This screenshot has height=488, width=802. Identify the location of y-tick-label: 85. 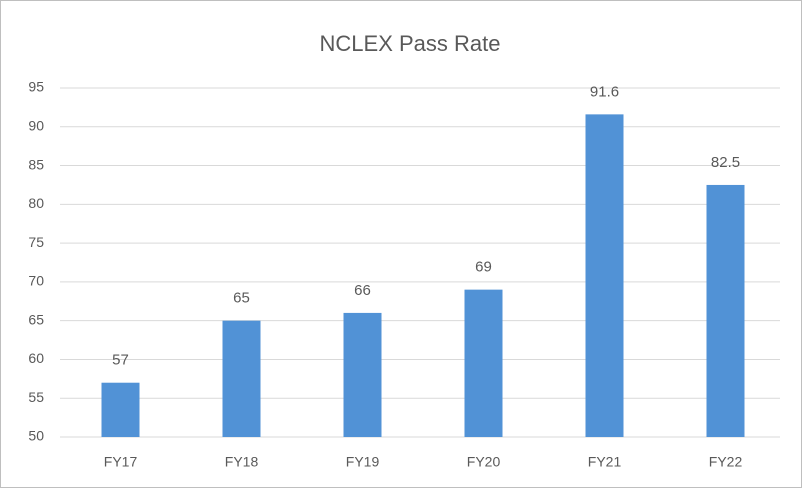
(36, 164).